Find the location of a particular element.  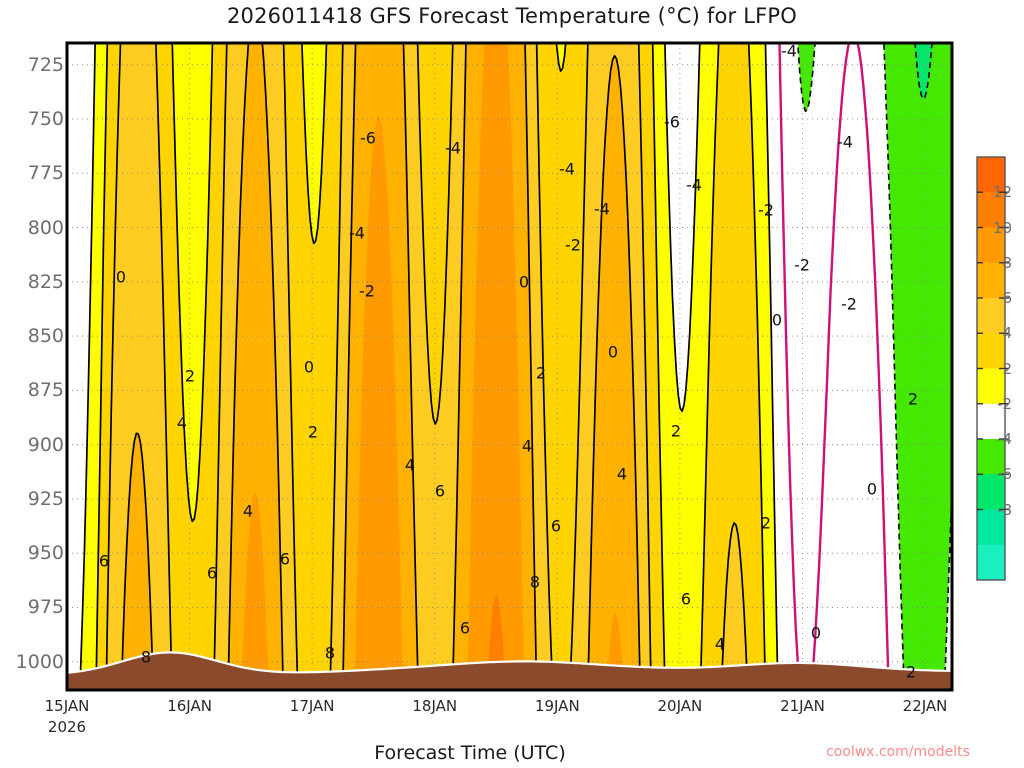

x-tick-19jan: 19JAN is located at coordinates (557, 706).